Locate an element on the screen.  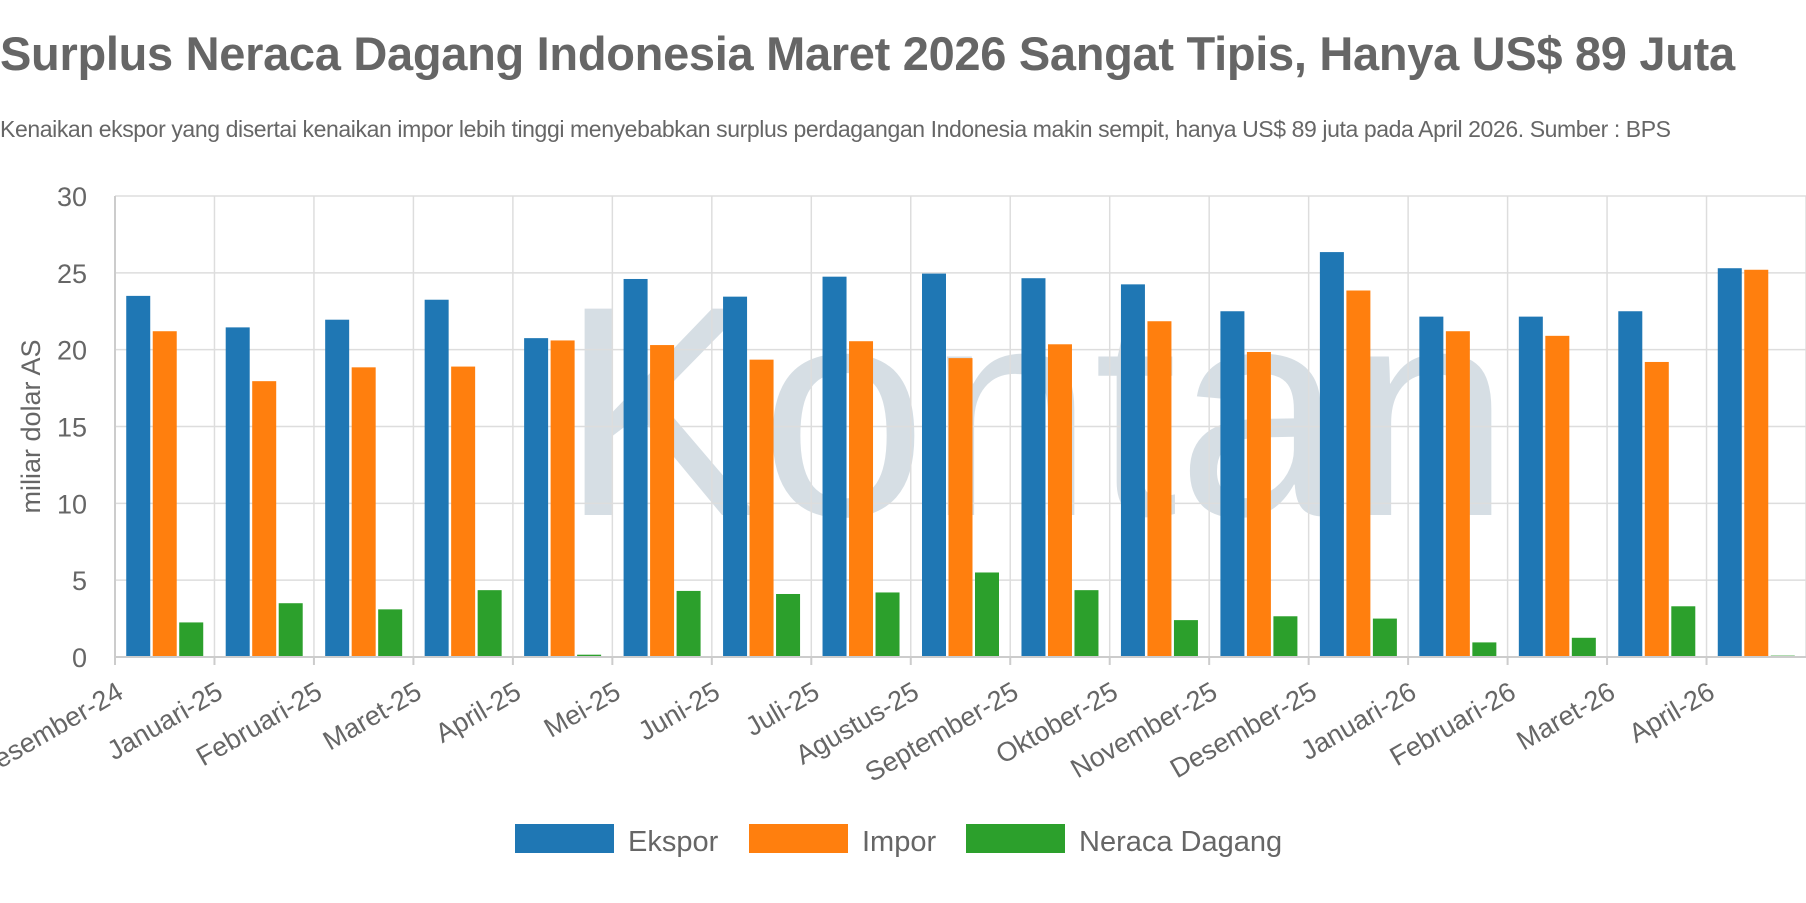
y-tick-label: 25 is located at coordinates (72, 274).